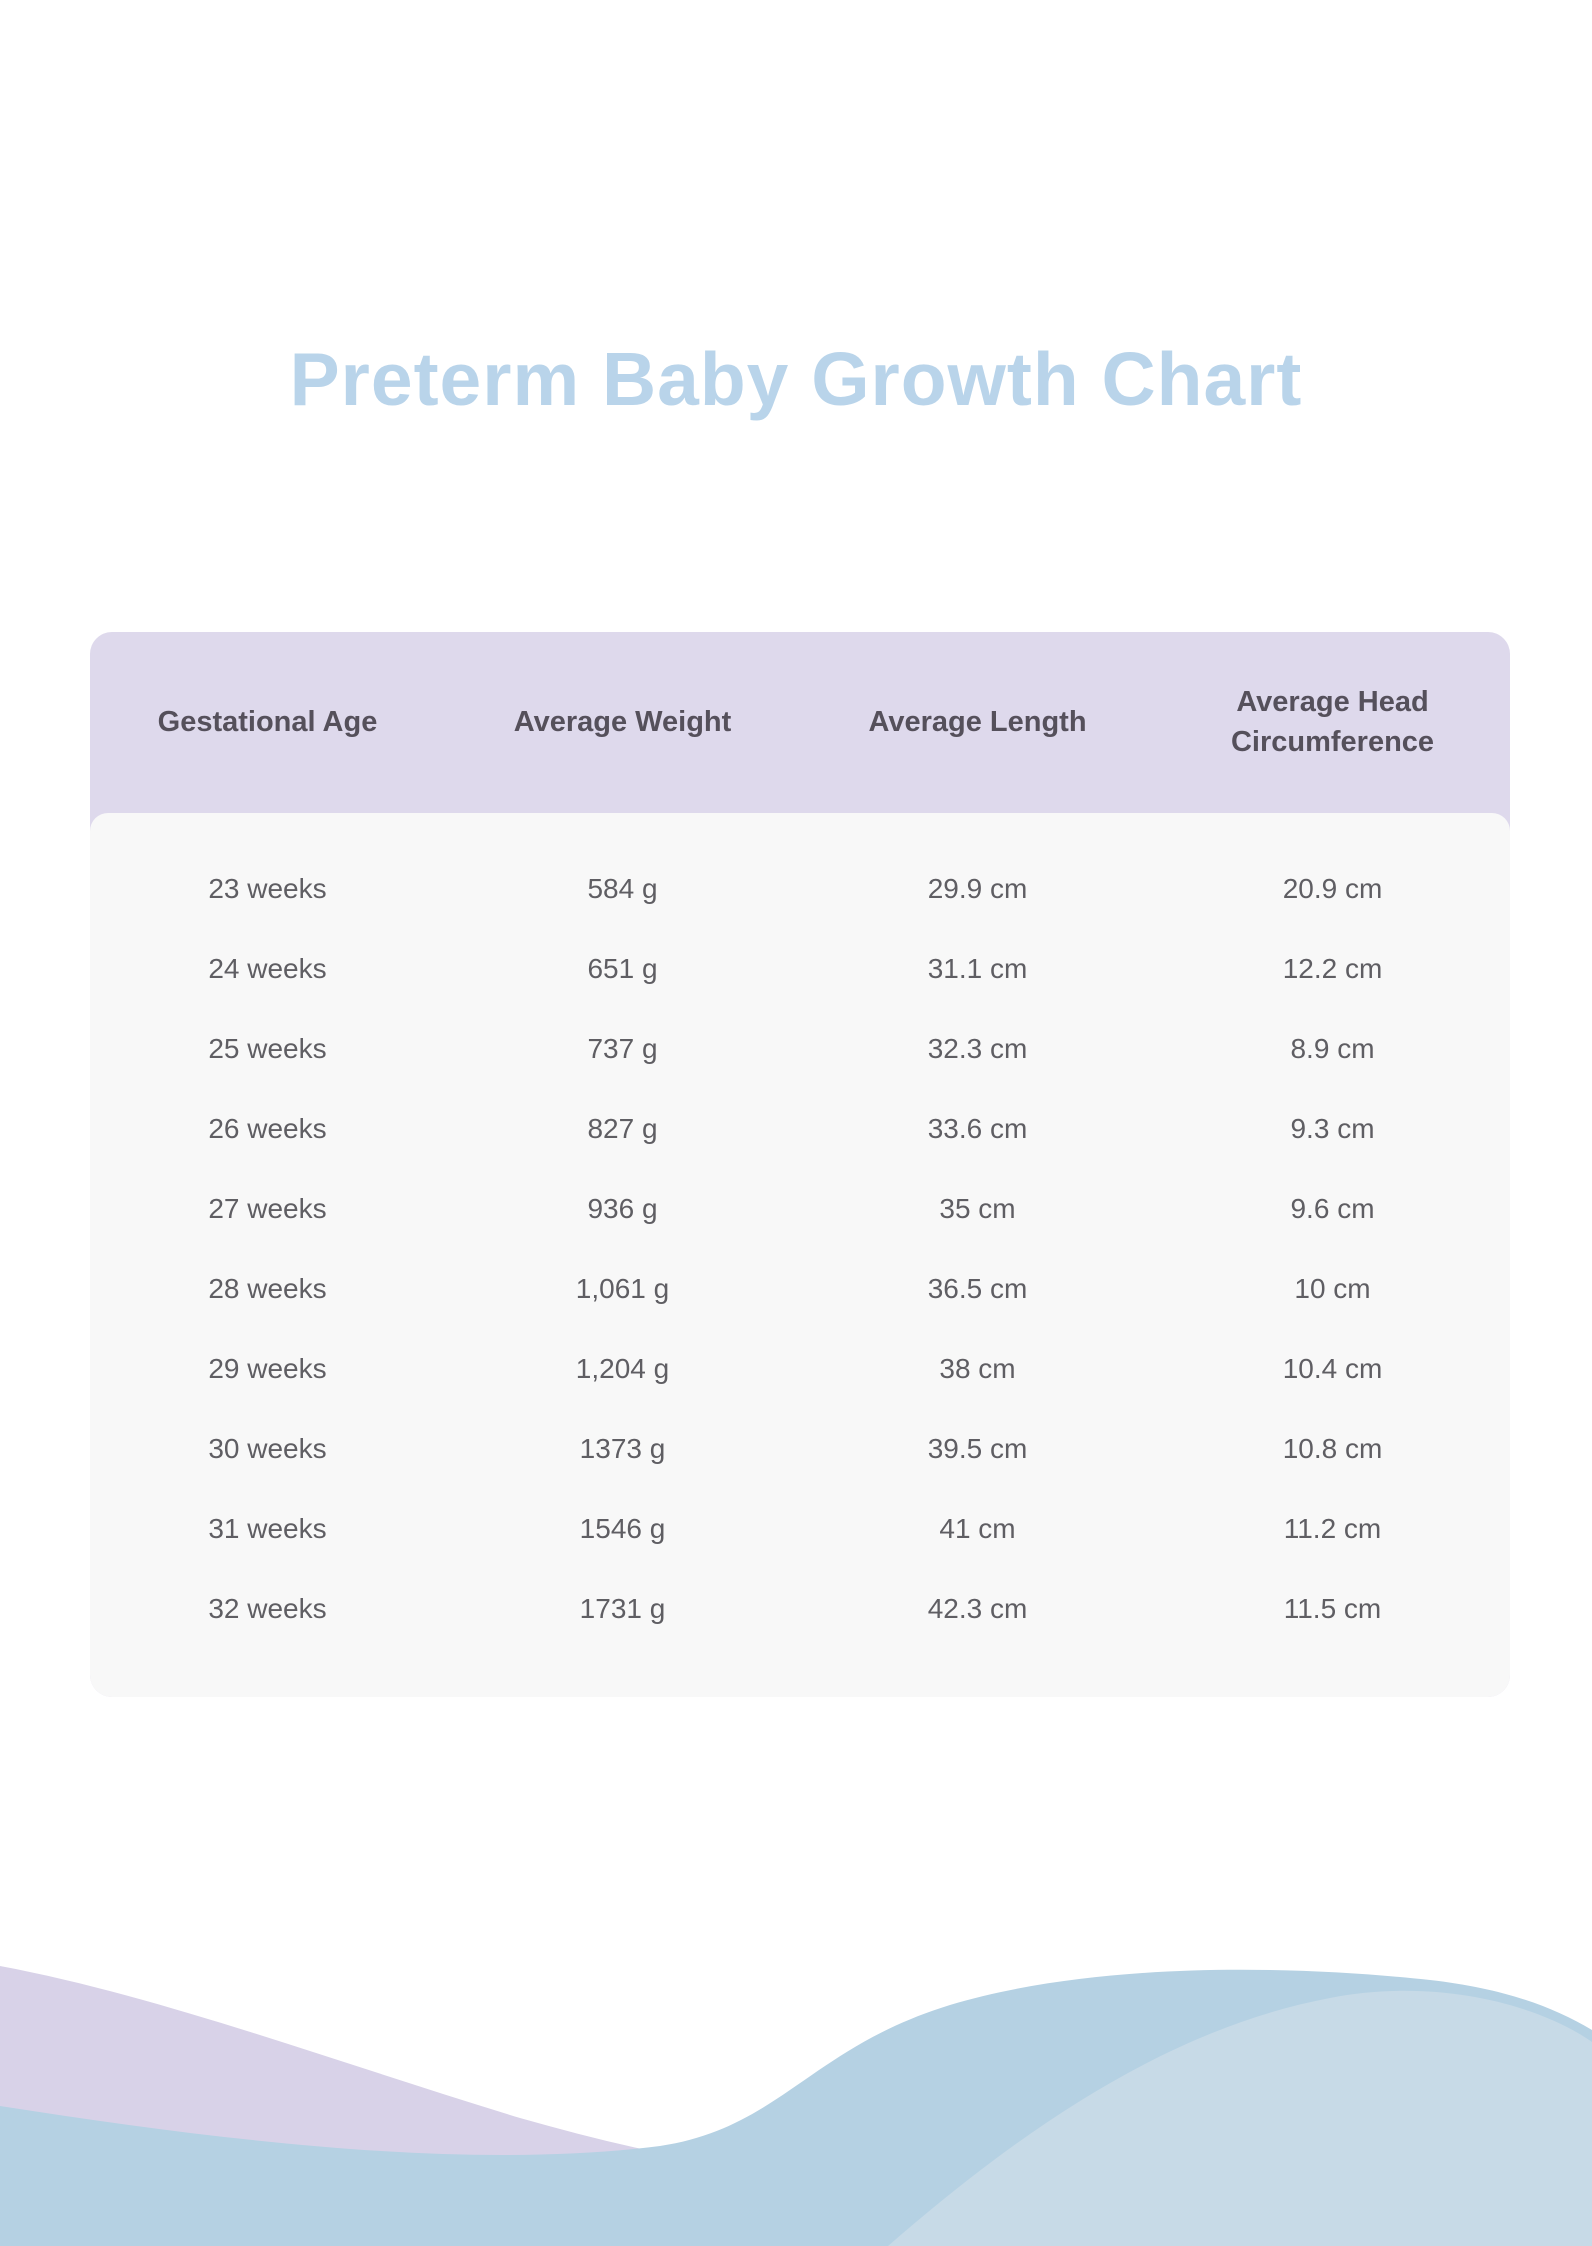 This screenshot has height=2246, width=1592. I want to click on table-row: 28 weeks 1,061 g 36.5 cm 10 cm, so click(800, 1289).